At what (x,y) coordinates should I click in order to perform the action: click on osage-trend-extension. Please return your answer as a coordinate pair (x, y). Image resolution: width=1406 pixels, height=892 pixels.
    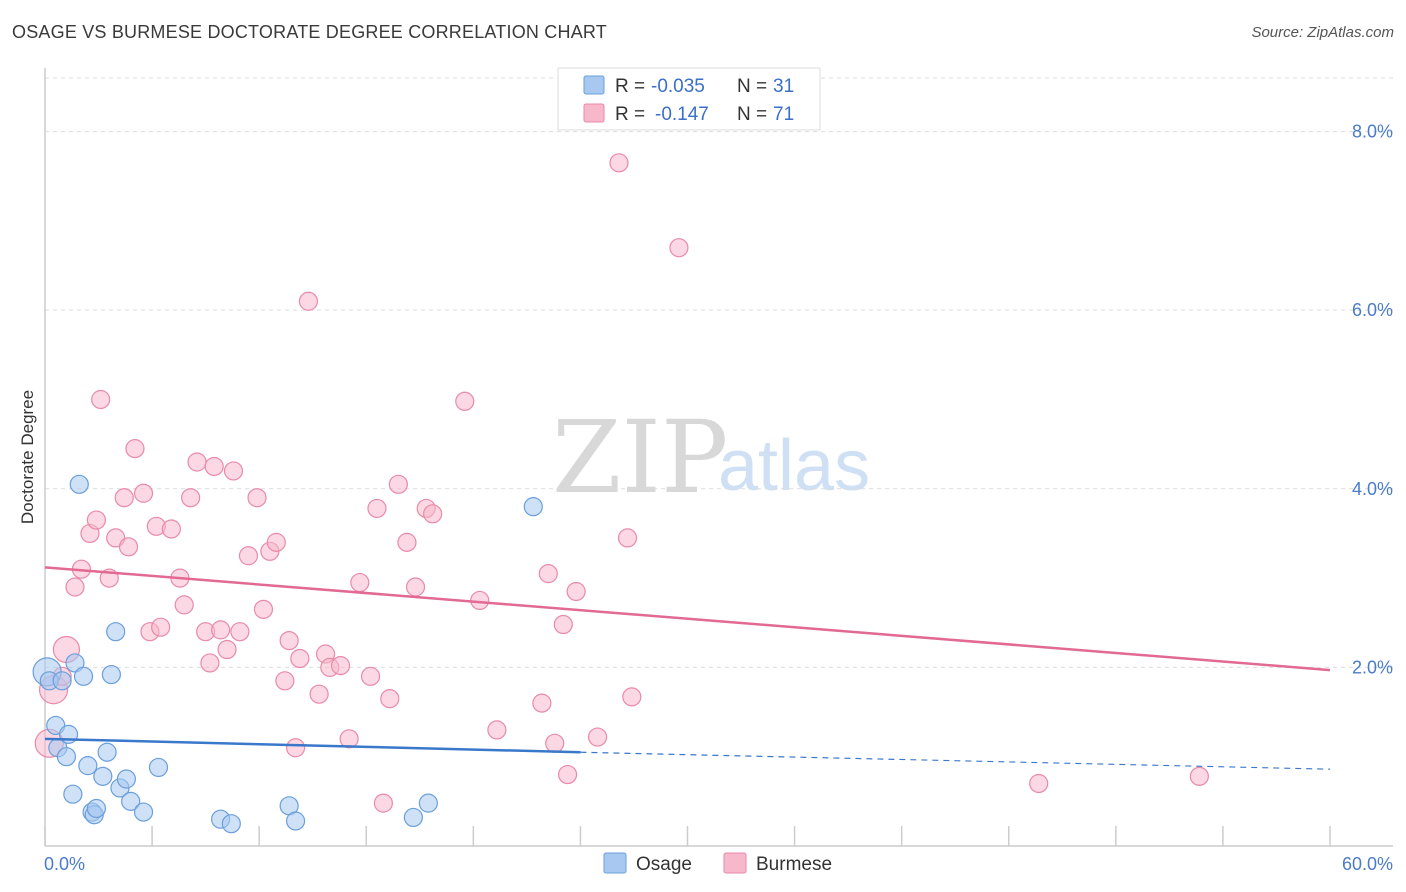
    Looking at the image, I should click on (955, 760).